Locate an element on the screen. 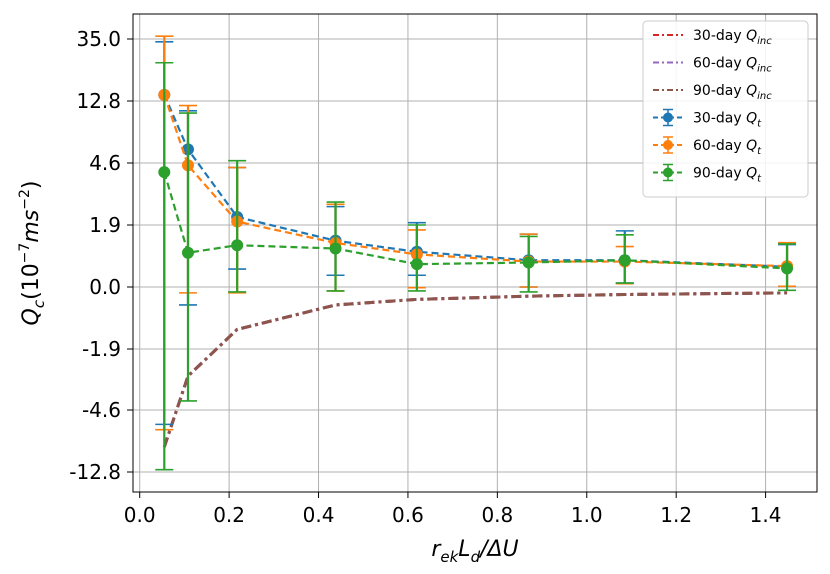 The height and width of the screenshot is (574, 830). label-part: −2 is located at coordinates (25, 199).